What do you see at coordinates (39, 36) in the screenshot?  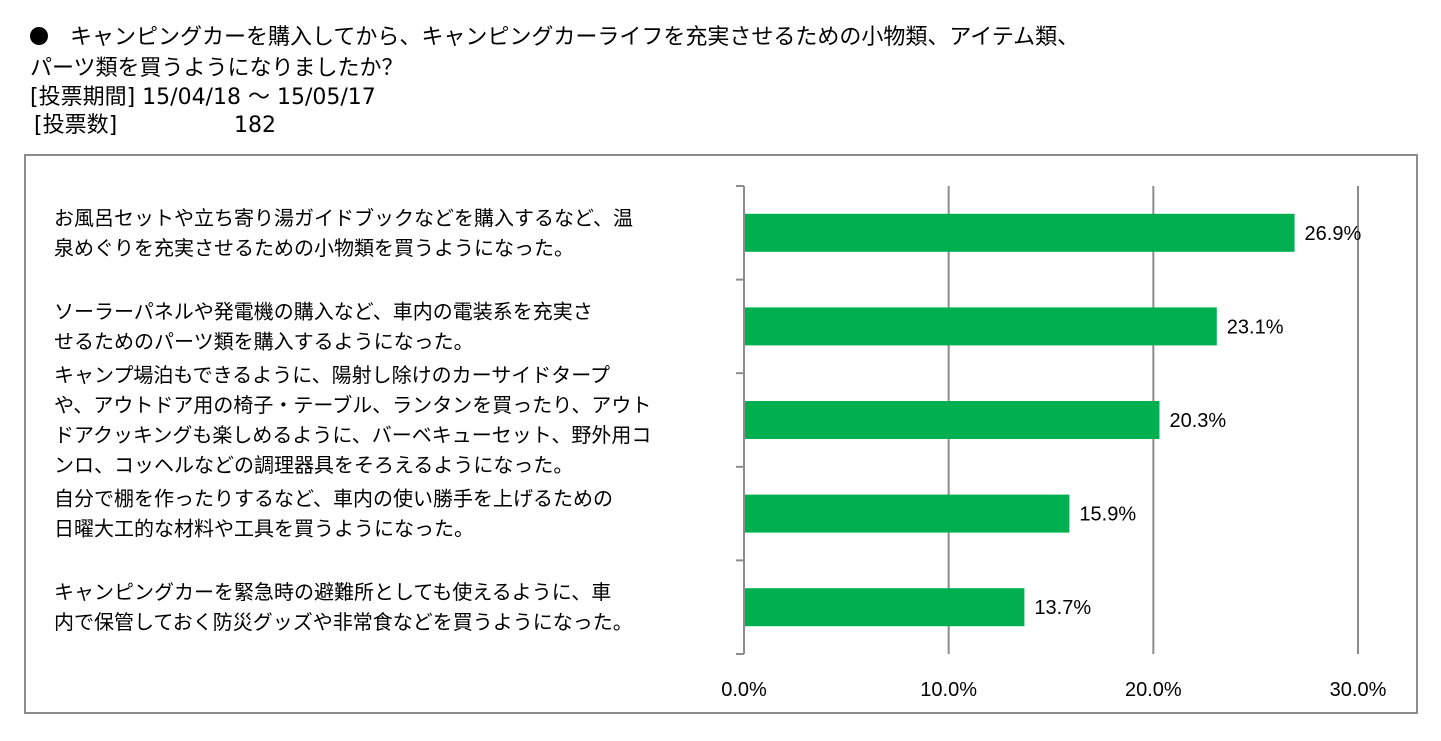 I see `bullet-icon` at bounding box center [39, 36].